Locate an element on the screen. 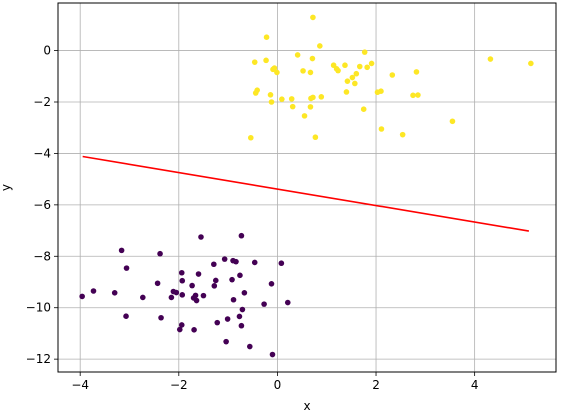 The image size is (561, 414). y-tick-label: −4 is located at coordinates (42, 153).